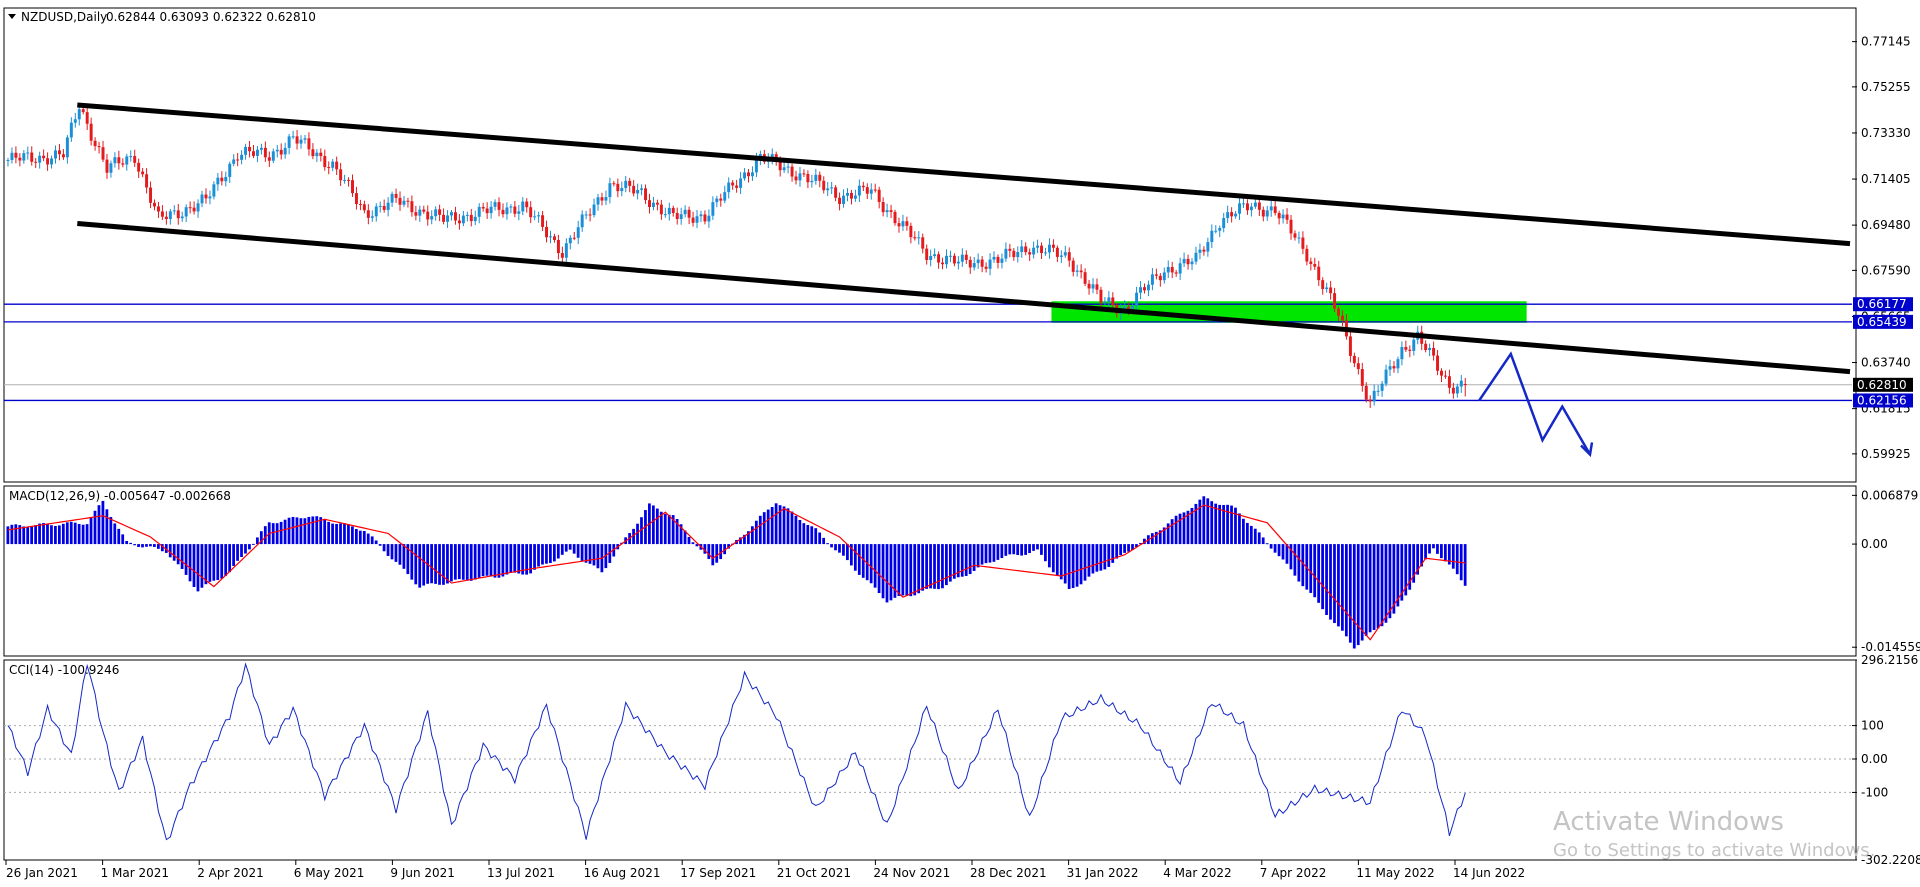 The image size is (1920, 887). What do you see at coordinates (12, 16) in the screenshot?
I see `dropdown-triangle-icon` at bounding box center [12, 16].